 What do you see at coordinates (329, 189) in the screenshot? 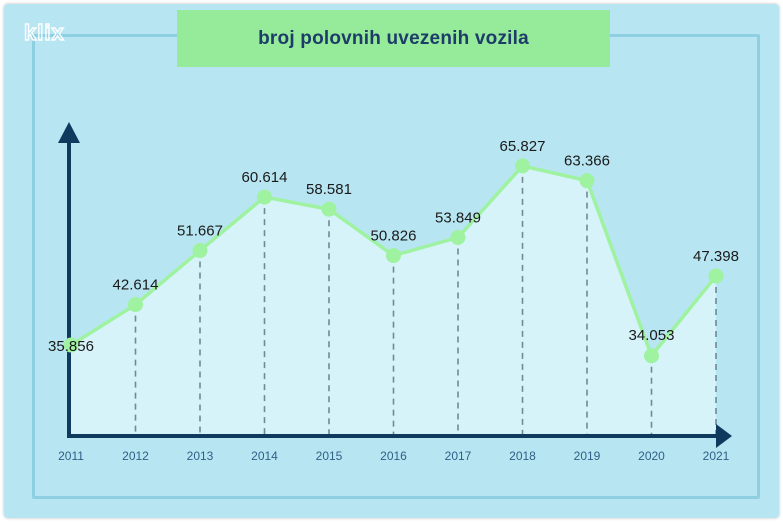
I see `data-label: 58.581` at bounding box center [329, 189].